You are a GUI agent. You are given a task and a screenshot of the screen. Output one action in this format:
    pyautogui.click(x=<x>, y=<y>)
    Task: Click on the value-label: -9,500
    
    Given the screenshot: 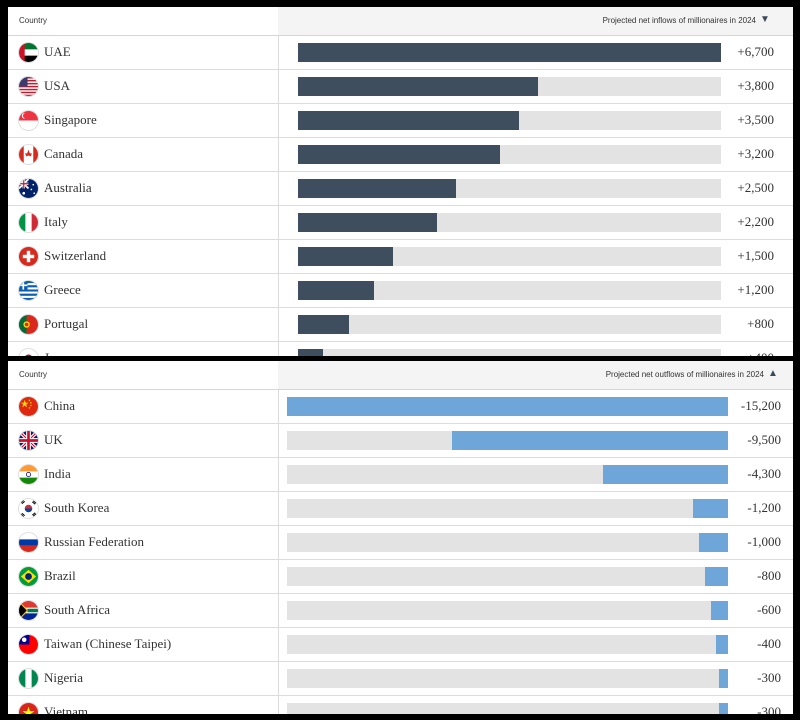 What is the action you would take?
    pyautogui.click(x=764, y=439)
    